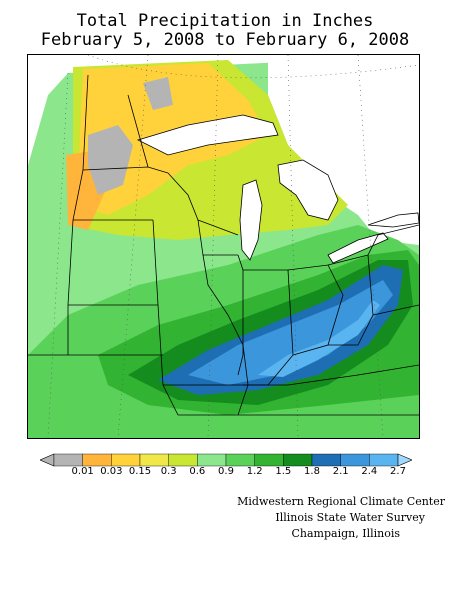 Image resolution: width=450 pixels, height=600 pixels. Describe the element at coordinates (343, 150) in the screenshot. I see `outside-projection-canada` at that location.